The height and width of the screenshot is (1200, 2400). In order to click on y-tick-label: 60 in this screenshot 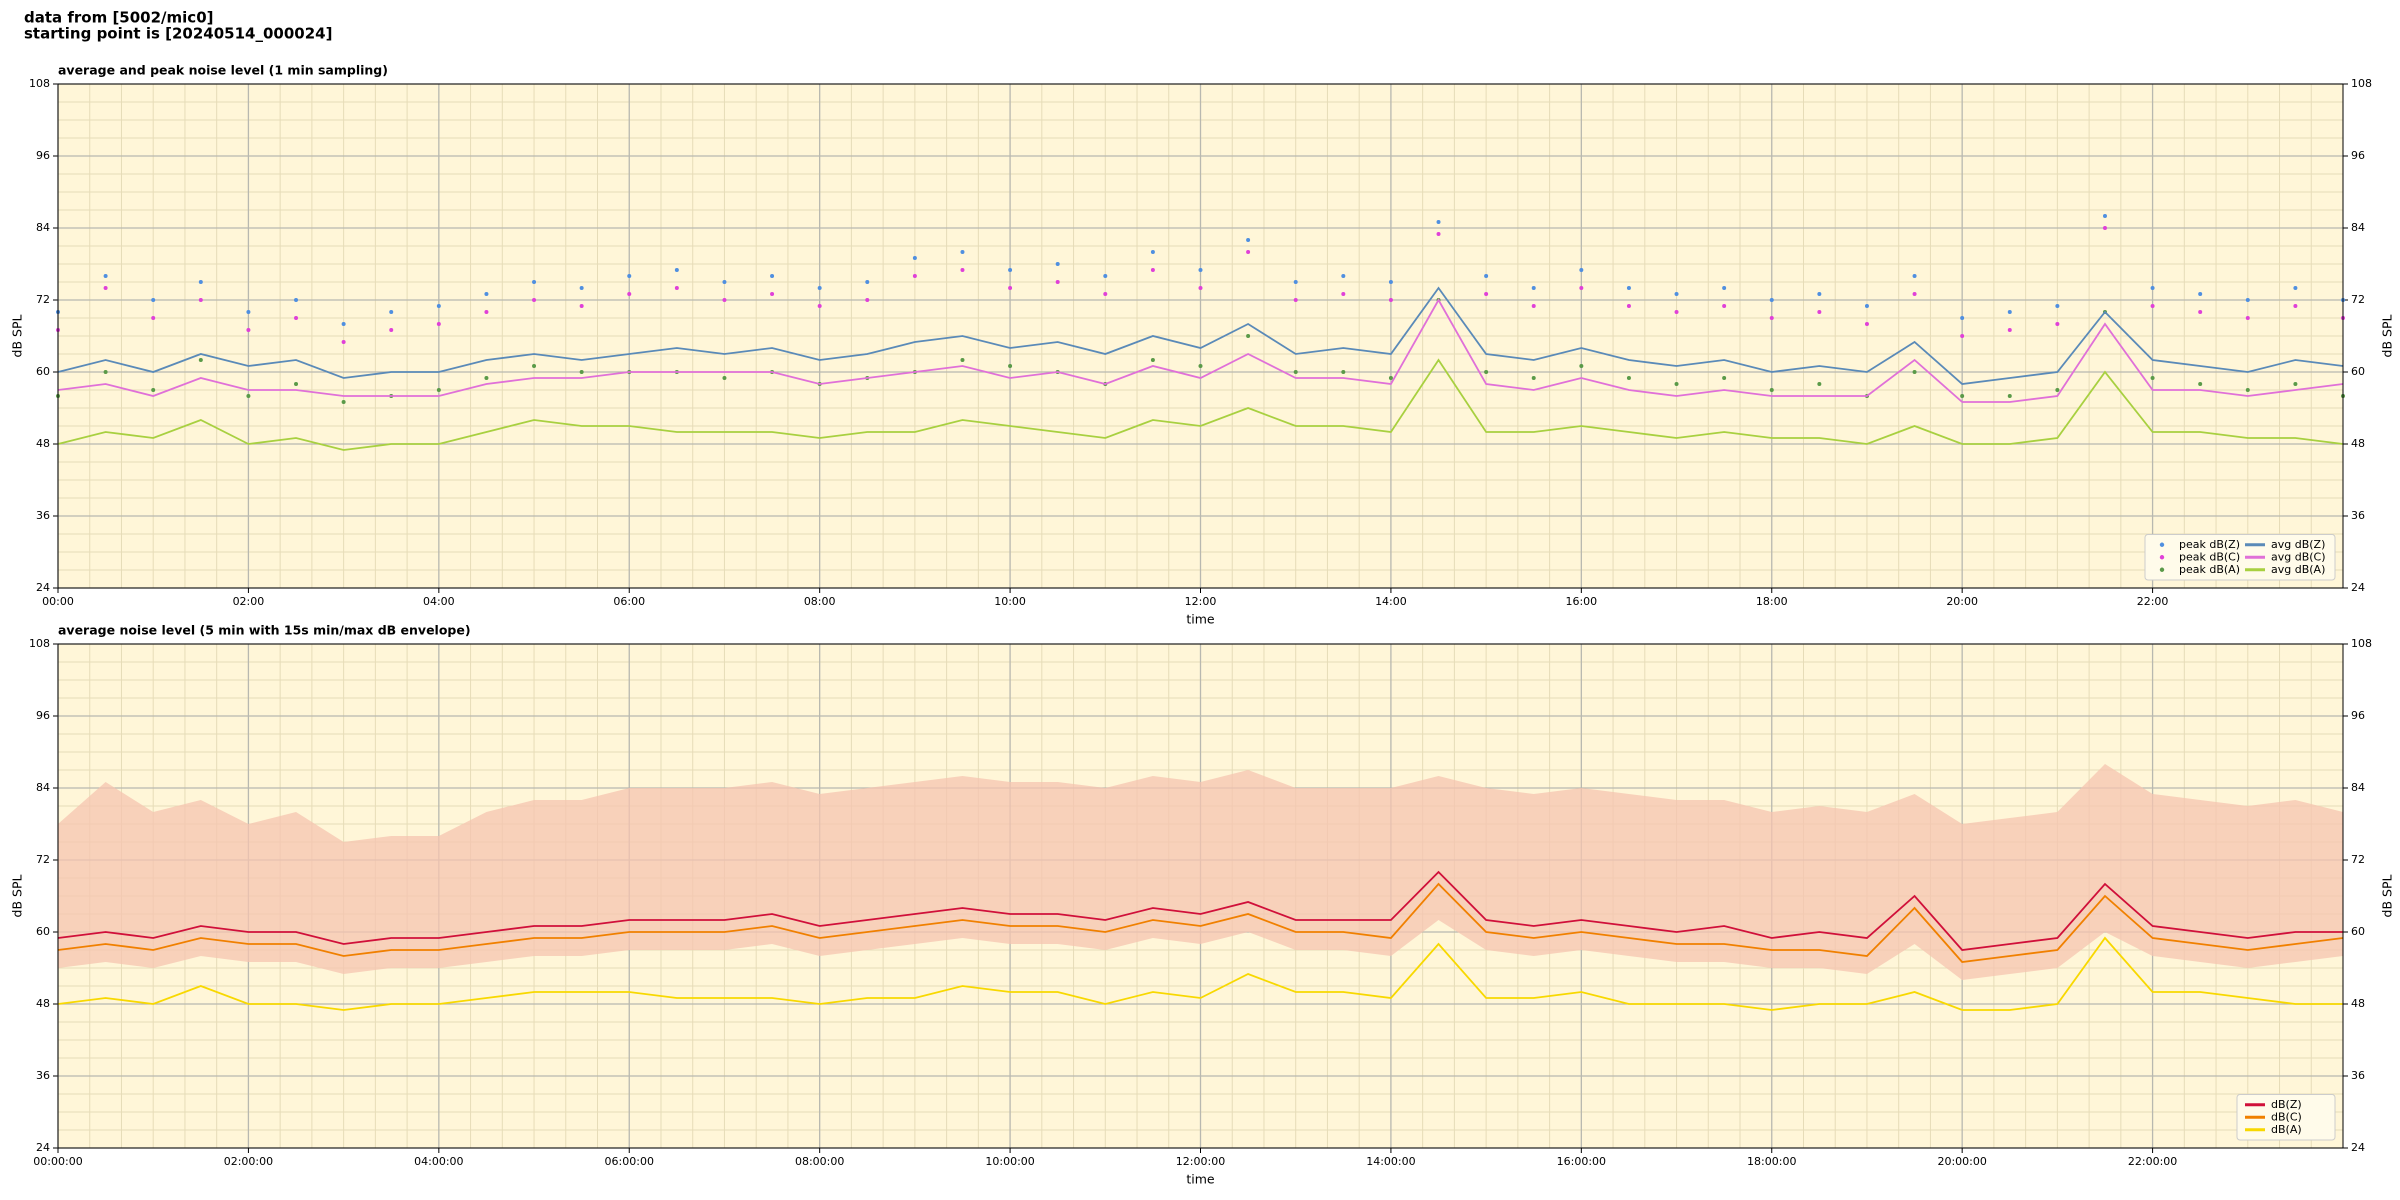, I will do `click(2358, 371)`.